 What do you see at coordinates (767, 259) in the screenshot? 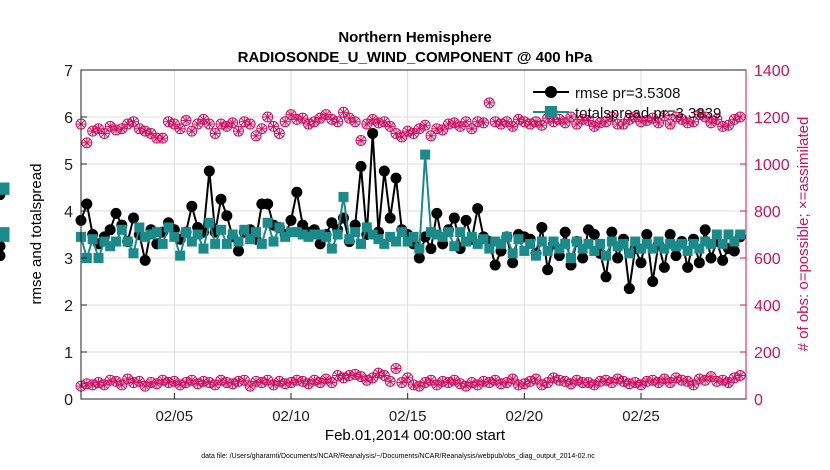
I see `y2-tick-label: 600` at bounding box center [767, 259].